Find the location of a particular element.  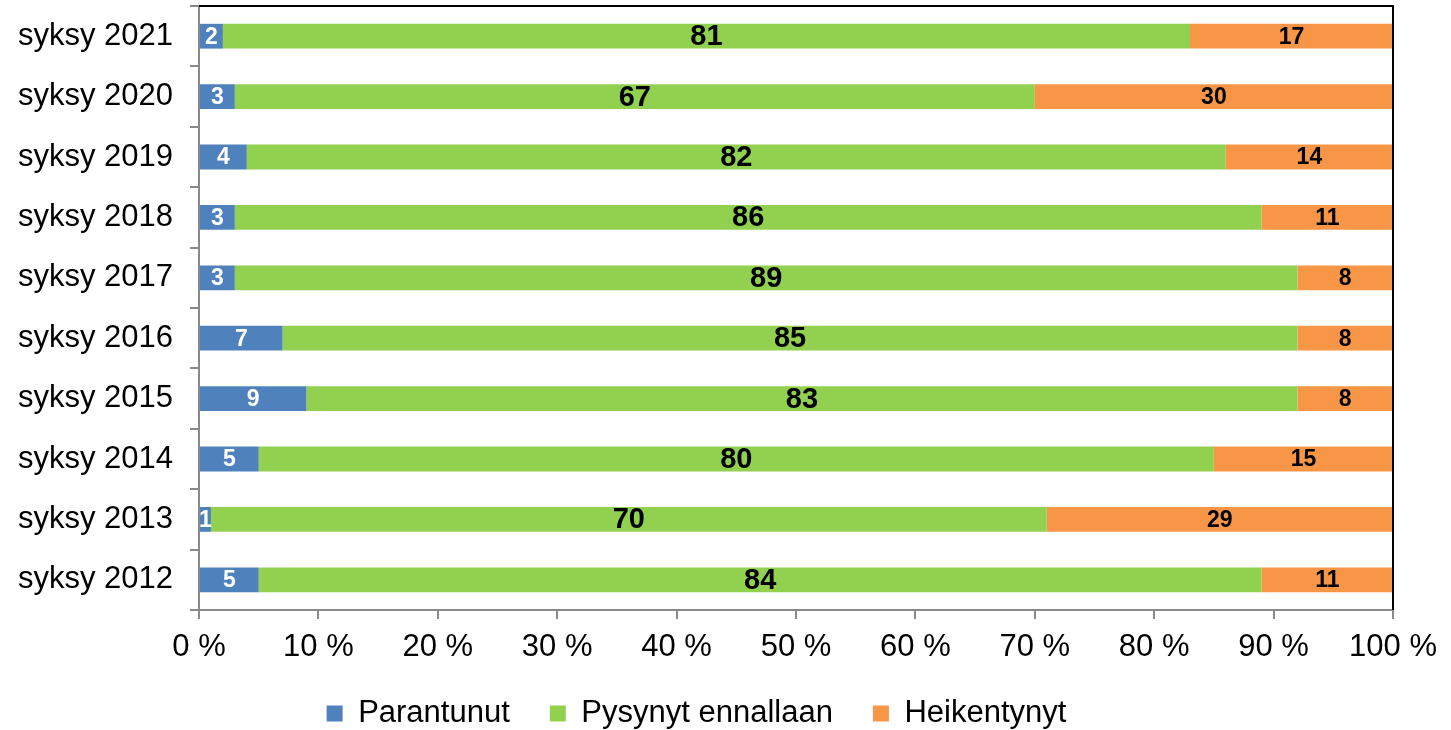

x-tick-label: 0 % is located at coordinates (199, 646).